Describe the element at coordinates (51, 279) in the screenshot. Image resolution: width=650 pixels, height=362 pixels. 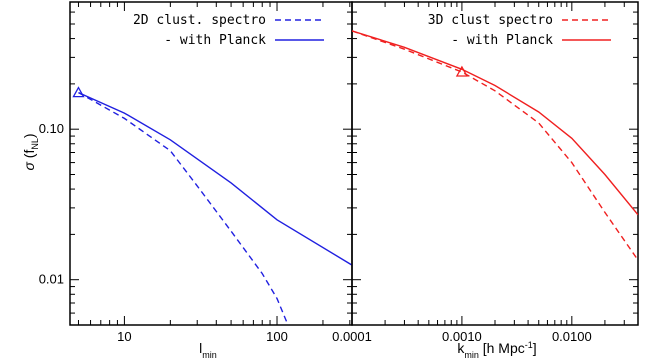
I see `left-ytick-label: 0.01` at that location.